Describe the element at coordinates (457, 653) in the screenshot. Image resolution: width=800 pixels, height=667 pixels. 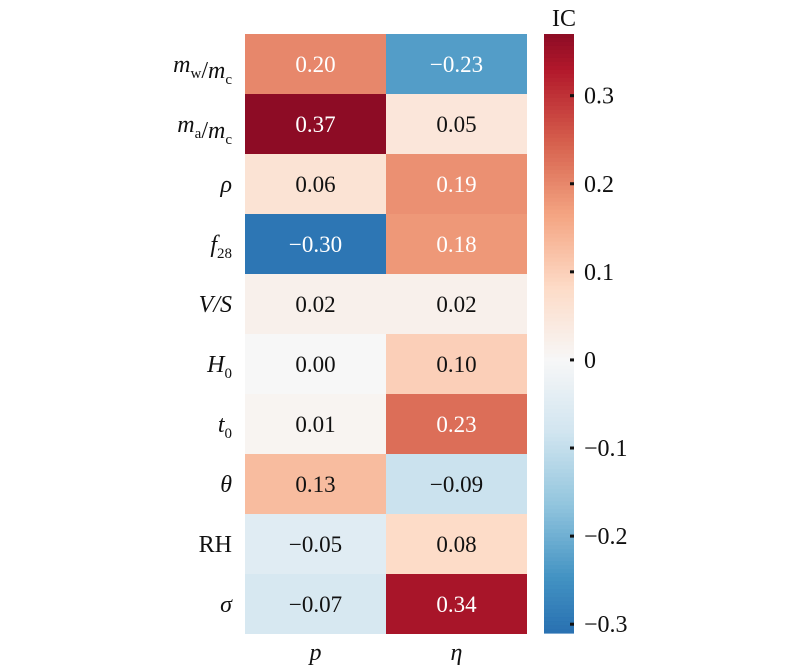
I see `column-label: η` at that location.